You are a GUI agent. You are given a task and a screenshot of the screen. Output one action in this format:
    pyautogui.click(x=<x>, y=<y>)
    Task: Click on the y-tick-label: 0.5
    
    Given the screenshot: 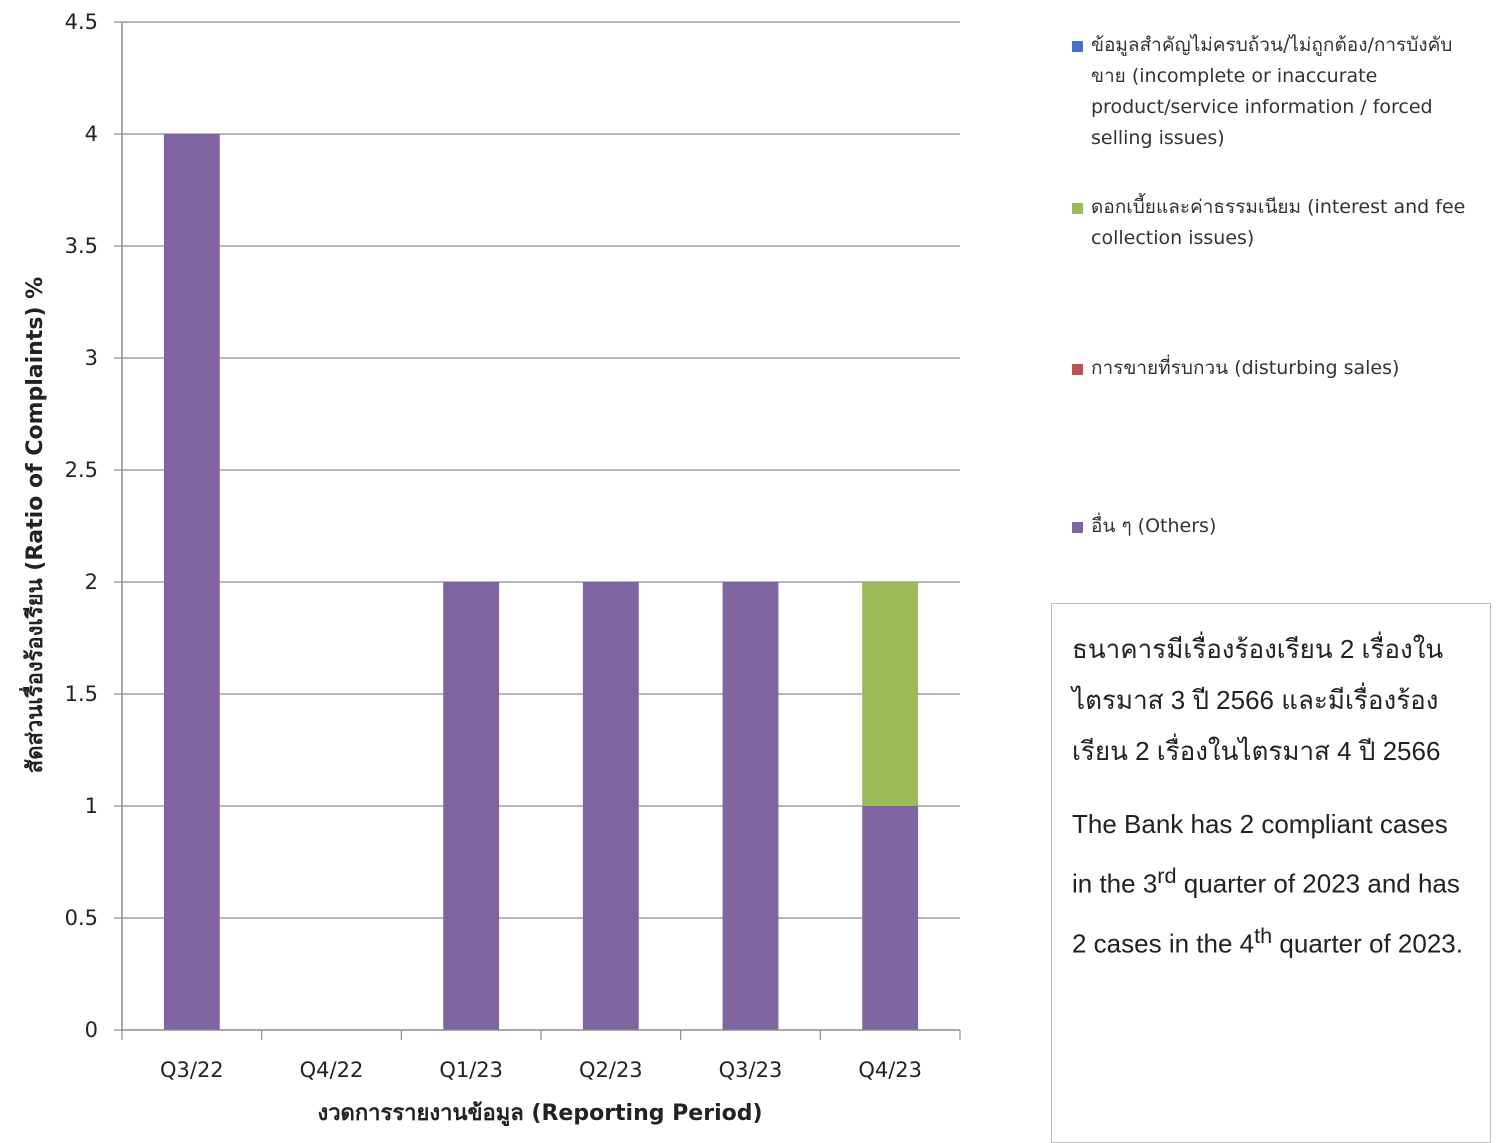 What is the action you would take?
    pyautogui.click(x=81, y=918)
    